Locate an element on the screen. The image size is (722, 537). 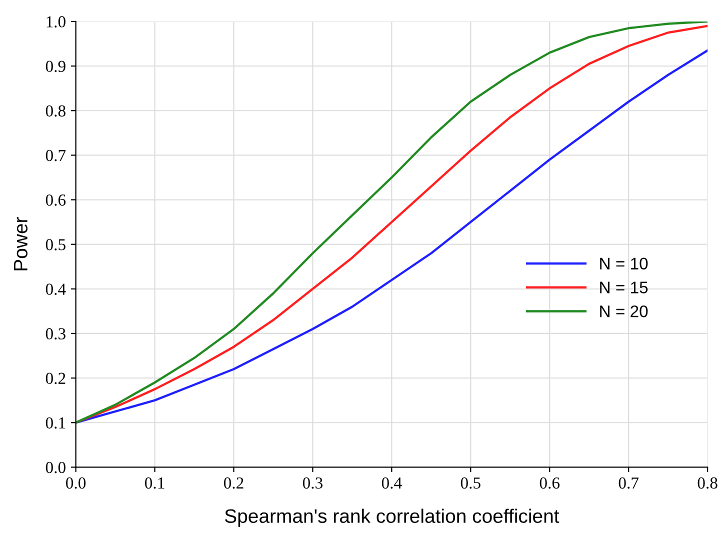
y-tick-label: 1.0 is located at coordinates (56, 22).